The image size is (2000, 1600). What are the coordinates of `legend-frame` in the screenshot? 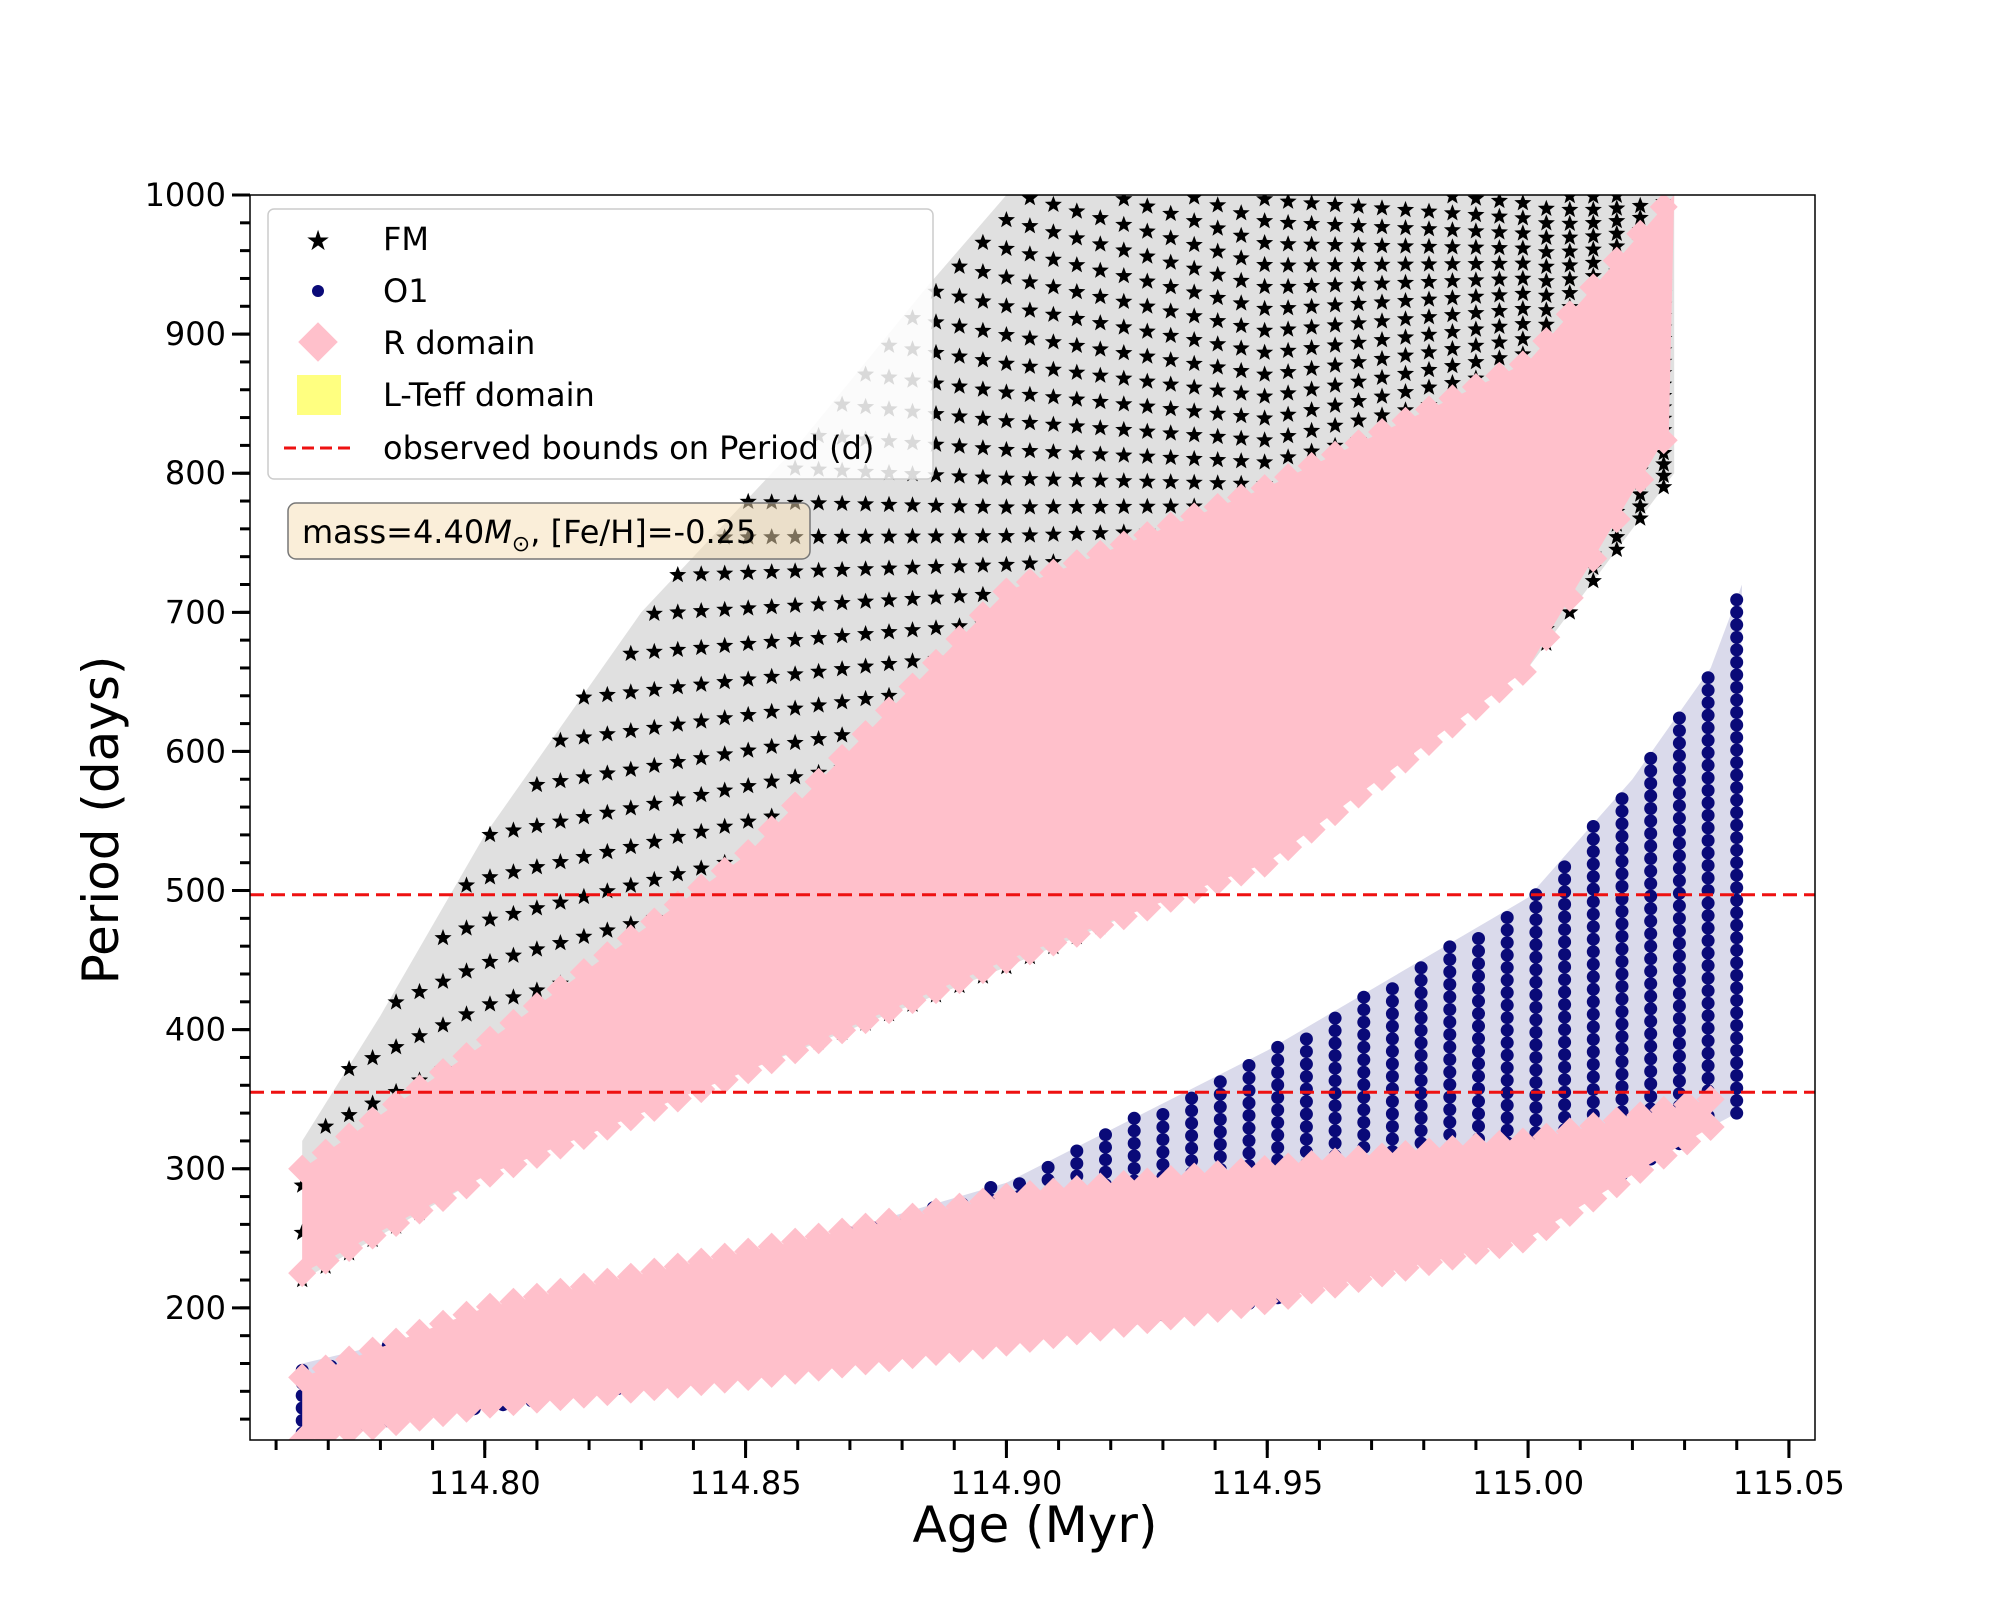 It's located at (600, 344).